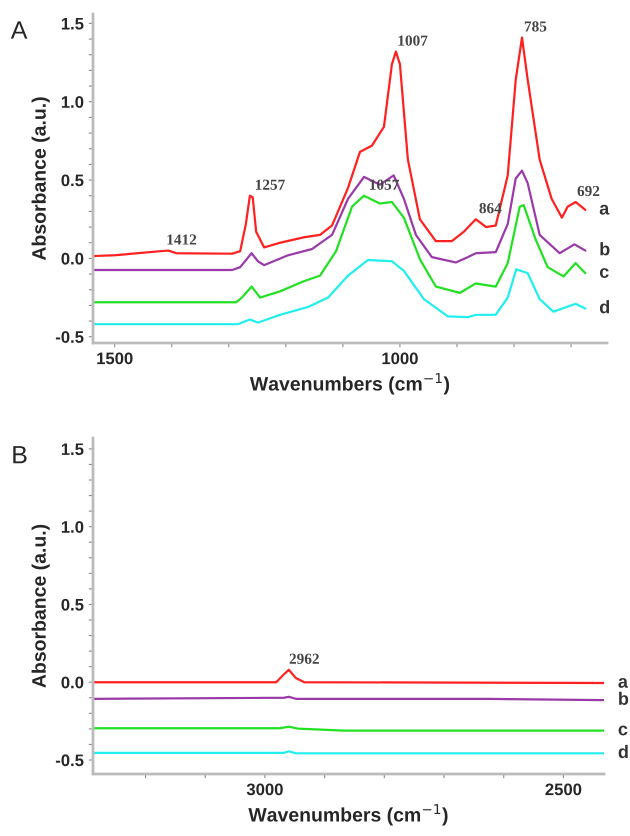 Image resolution: width=630 pixels, height=836 pixels. What do you see at coordinates (264, 789) in the screenshot?
I see `x-tick-label: 3000` at bounding box center [264, 789].